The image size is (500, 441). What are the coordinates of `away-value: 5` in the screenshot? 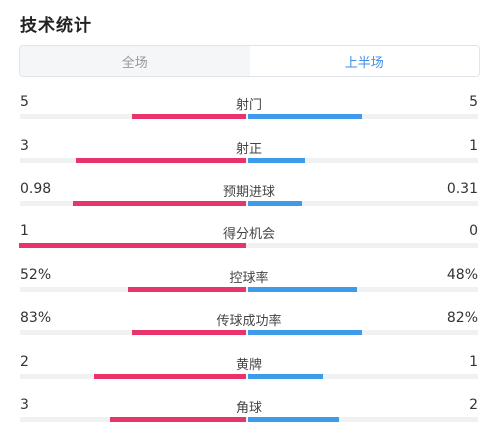 It's located at (473, 102).